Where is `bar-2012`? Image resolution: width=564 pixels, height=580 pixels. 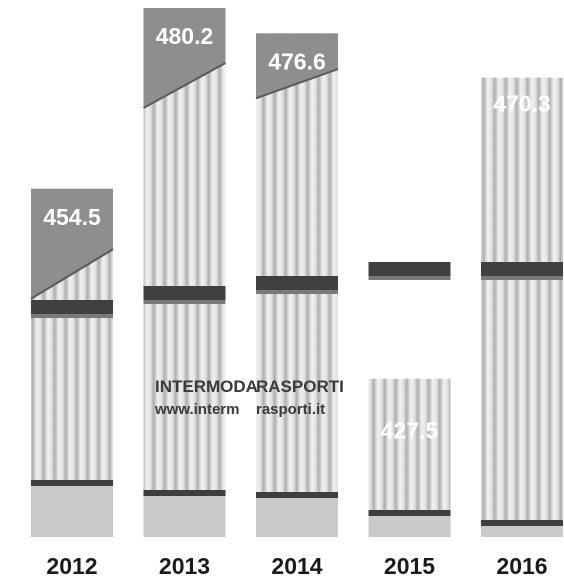 bar-2012 is located at coordinates (72, 362).